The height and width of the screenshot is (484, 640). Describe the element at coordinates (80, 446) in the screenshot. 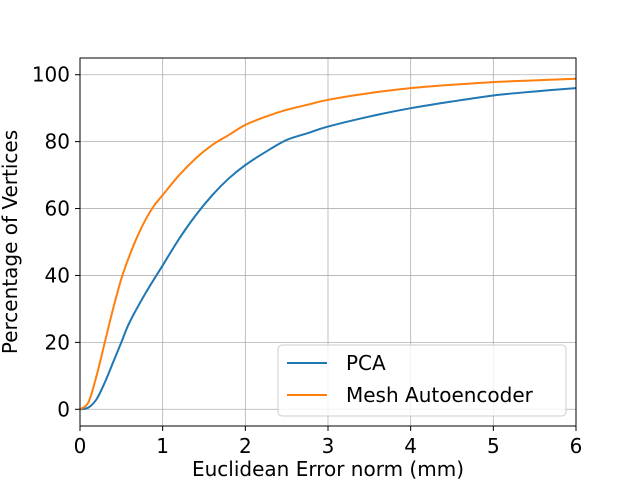

I see `x-tick-label: 0` at that location.